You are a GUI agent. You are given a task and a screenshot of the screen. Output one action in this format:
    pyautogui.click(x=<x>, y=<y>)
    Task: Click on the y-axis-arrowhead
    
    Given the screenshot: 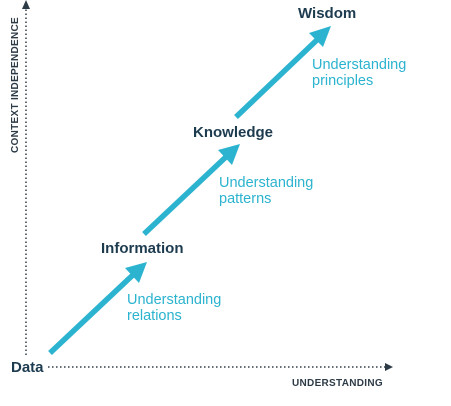 What is the action you would take?
    pyautogui.click(x=26, y=4)
    